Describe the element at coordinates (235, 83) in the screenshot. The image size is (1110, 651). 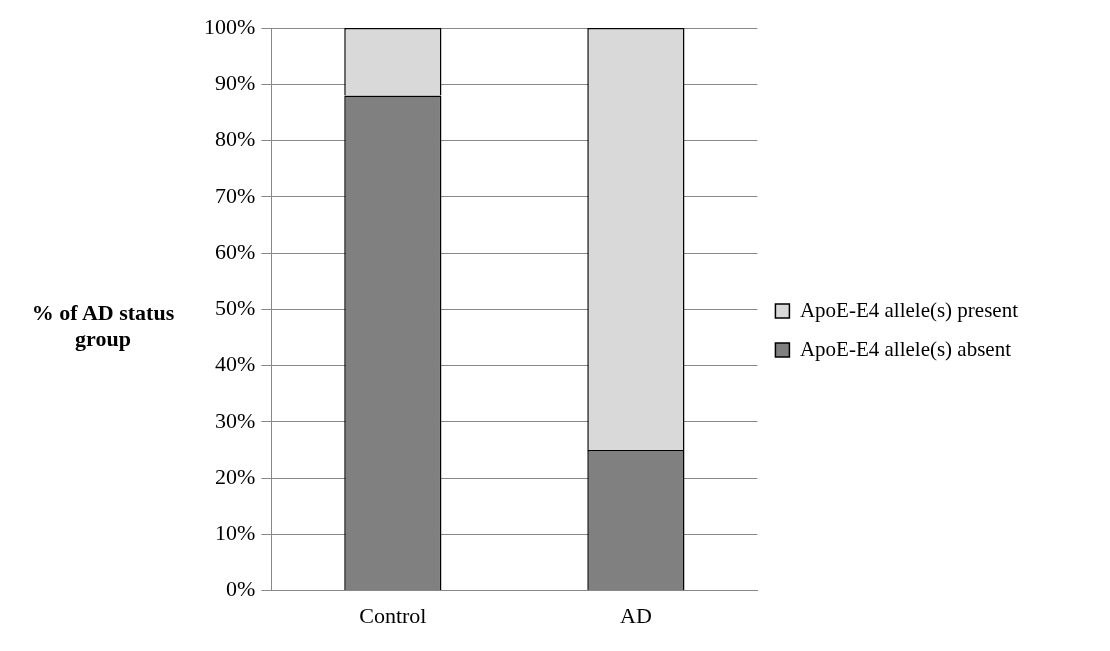
I see `y-tick-label: 90%` at that location.